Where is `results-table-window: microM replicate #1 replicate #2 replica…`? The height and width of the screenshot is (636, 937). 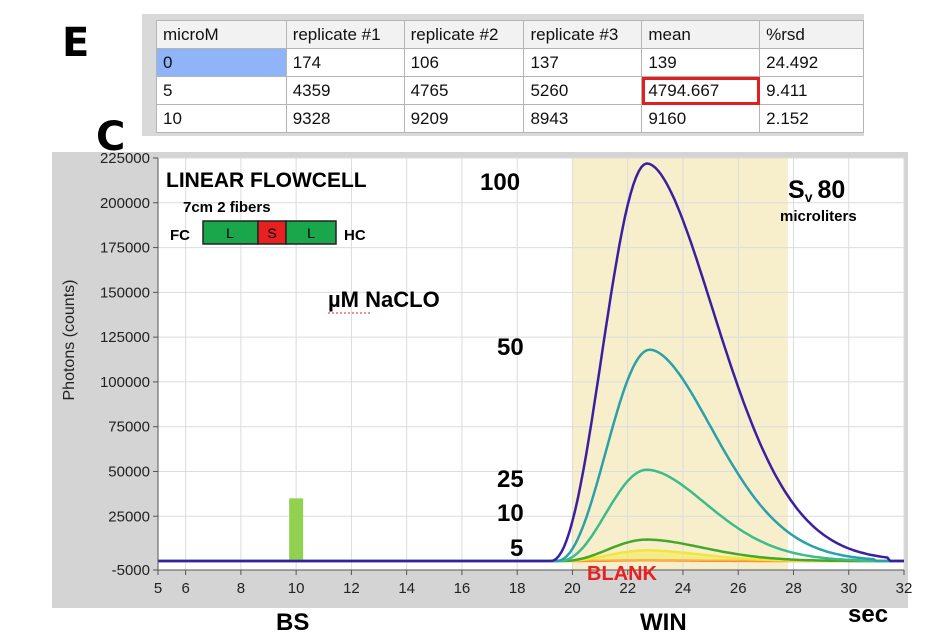 results-table-window: microM replicate #1 replicate #2 replica… is located at coordinates (503, 75).